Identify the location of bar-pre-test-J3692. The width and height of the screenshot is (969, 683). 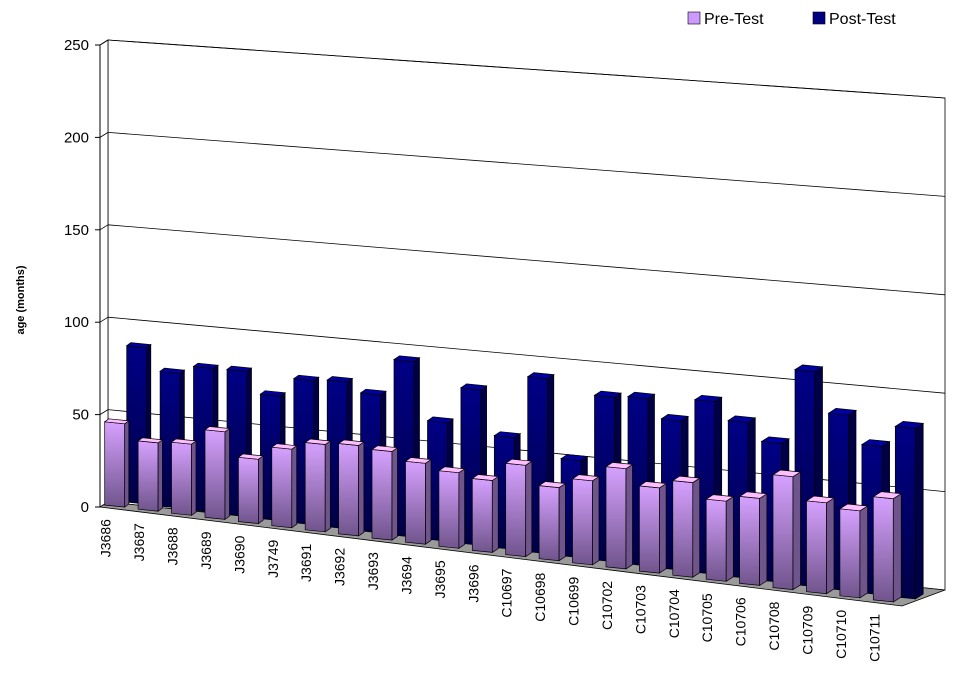
(351, 488).